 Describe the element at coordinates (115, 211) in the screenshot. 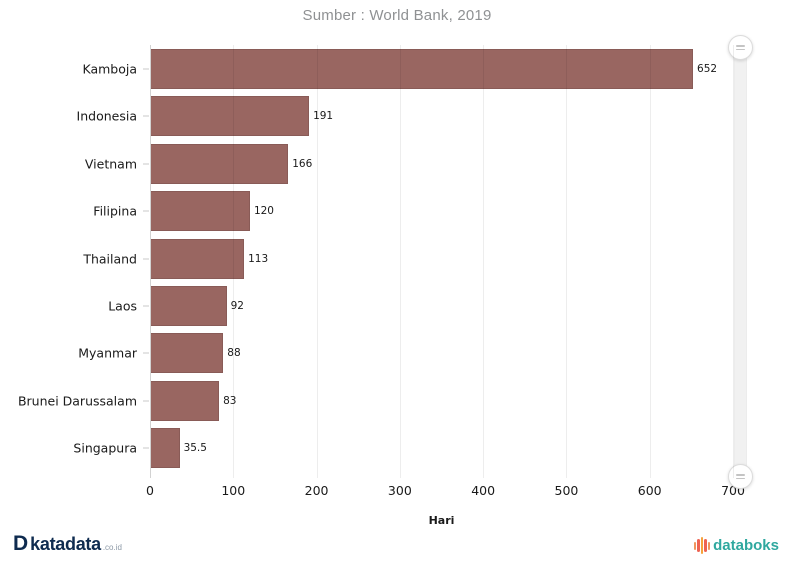

I see `category-label-filipina: Filipina` at that location.